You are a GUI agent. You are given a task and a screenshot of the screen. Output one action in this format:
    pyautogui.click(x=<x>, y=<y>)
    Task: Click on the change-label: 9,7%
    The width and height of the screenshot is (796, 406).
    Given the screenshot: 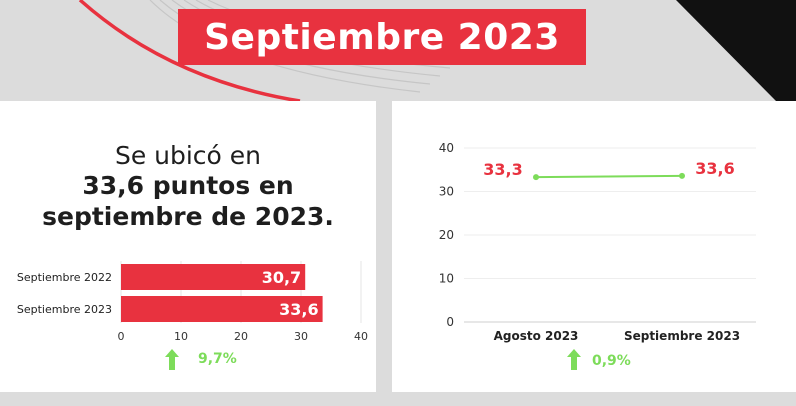 What is the action you would take?
    pyautogui.click(x=217, y=359)
    